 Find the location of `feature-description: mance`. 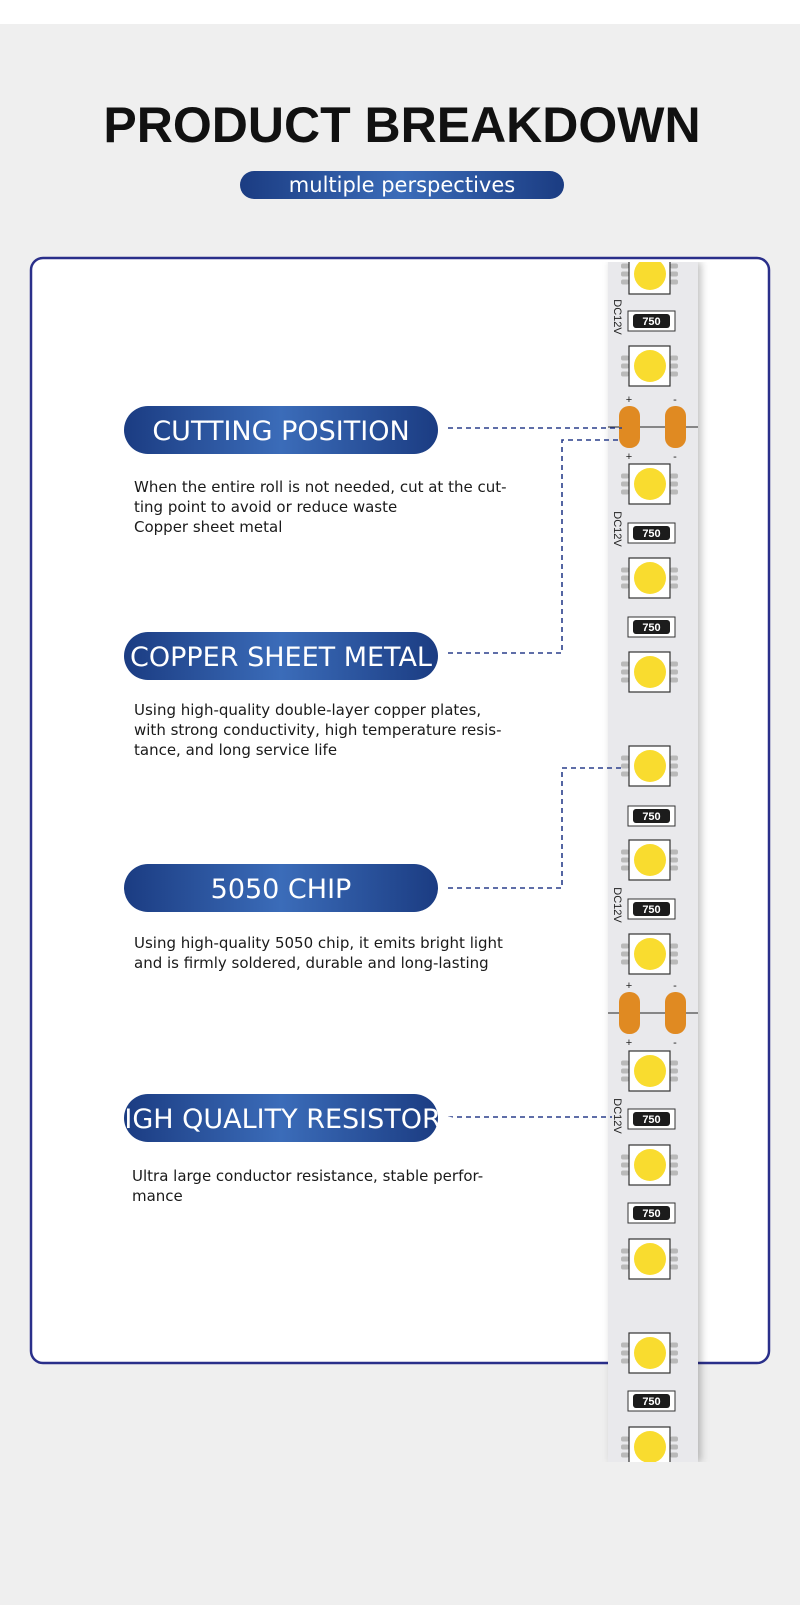

feature-description: mance is located at coordinates (157, 1196).